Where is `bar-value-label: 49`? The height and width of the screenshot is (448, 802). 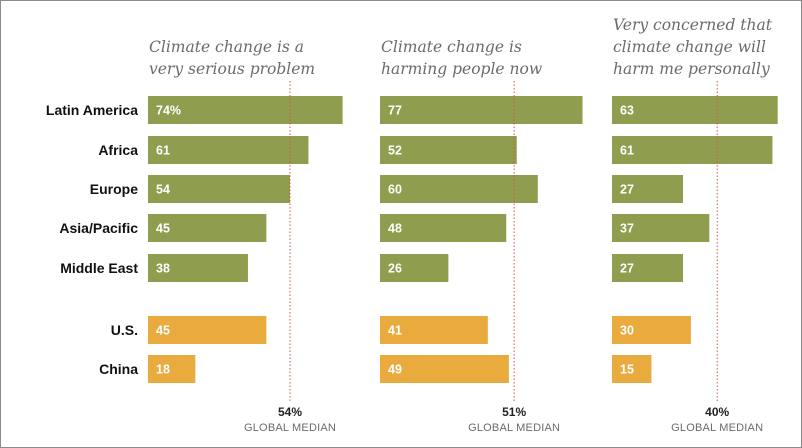 bar-value-label: 49 is located at coordinates (395, 370).